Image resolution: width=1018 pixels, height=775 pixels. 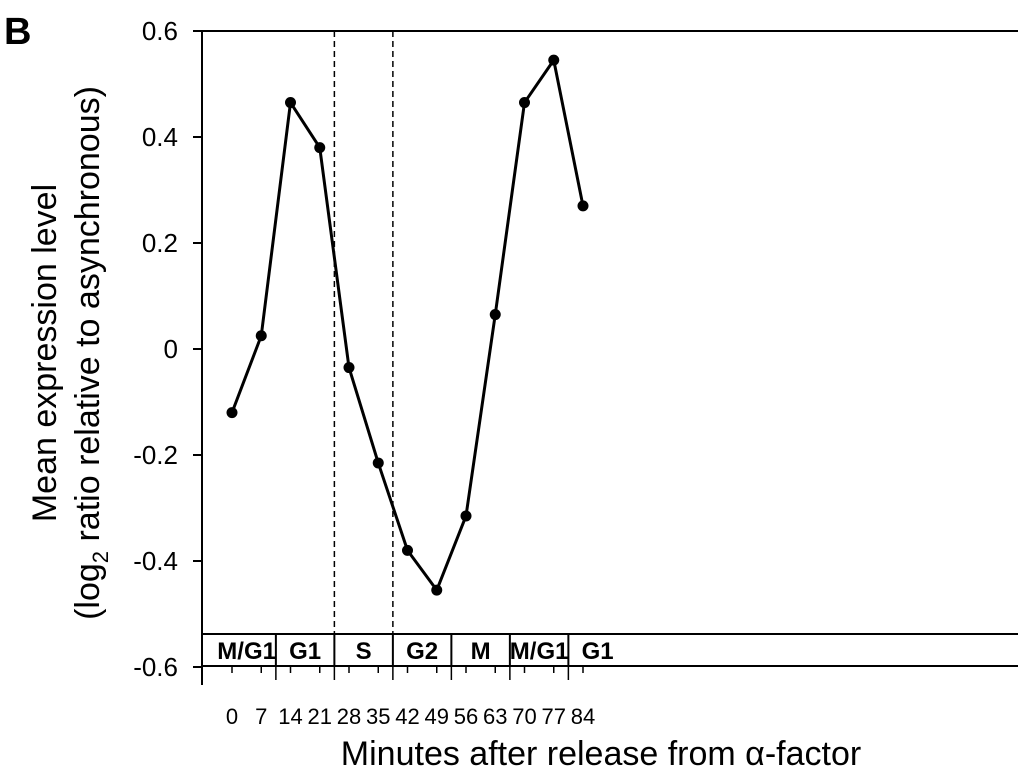 I want to click on phase-label: G2, so click(x=422, y=651).